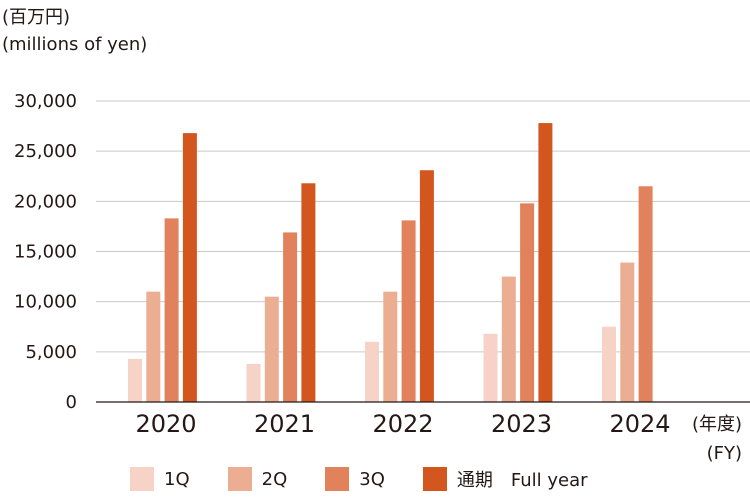 The width and height of the screenshot is (750, 500). Describe the element at coordinates (545, 262) in the screenshot. I see `bar-2023--full-year` at that location.